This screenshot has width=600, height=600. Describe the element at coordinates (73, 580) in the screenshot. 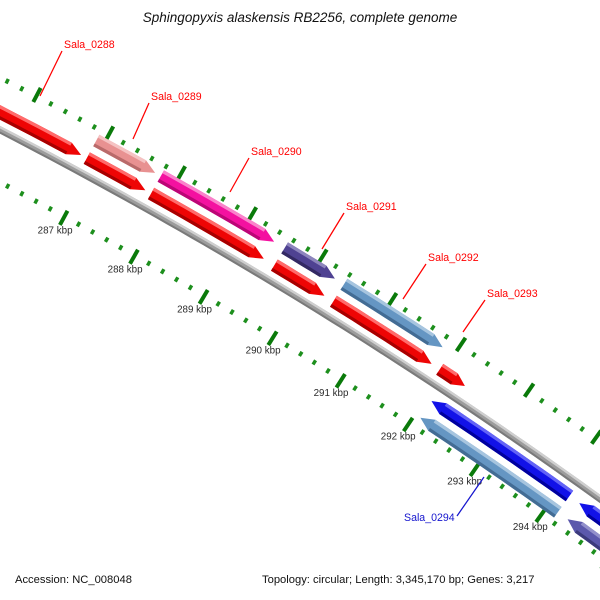

I see `footer-accession: Accession: NC_008048` at that location.